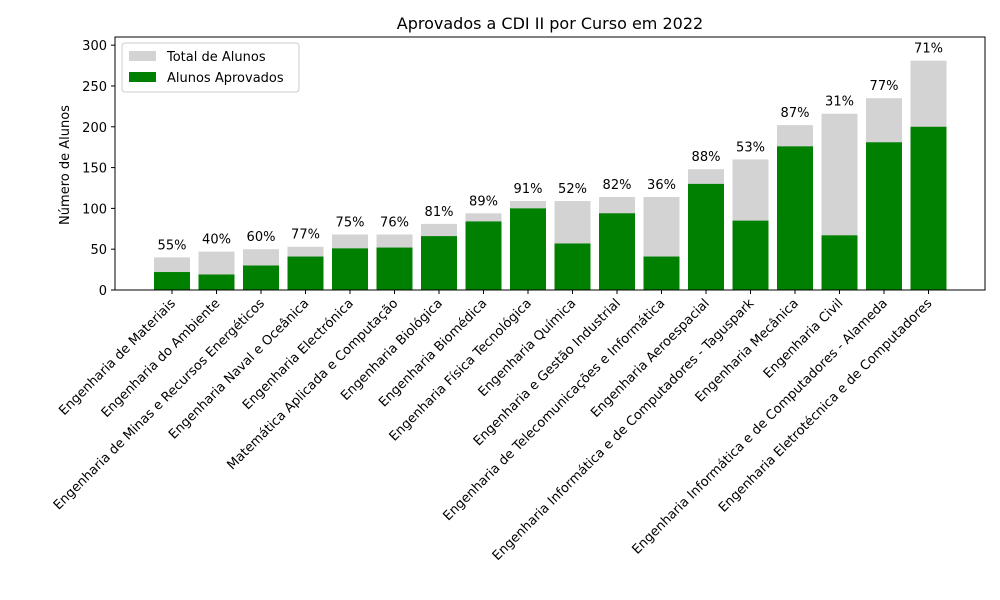 This screenshot has width=1000, height=600. What do you see at coordinates (439, 212) in the screenshot?
I see `percent-label: 81%` at bounding box center [439, 212].